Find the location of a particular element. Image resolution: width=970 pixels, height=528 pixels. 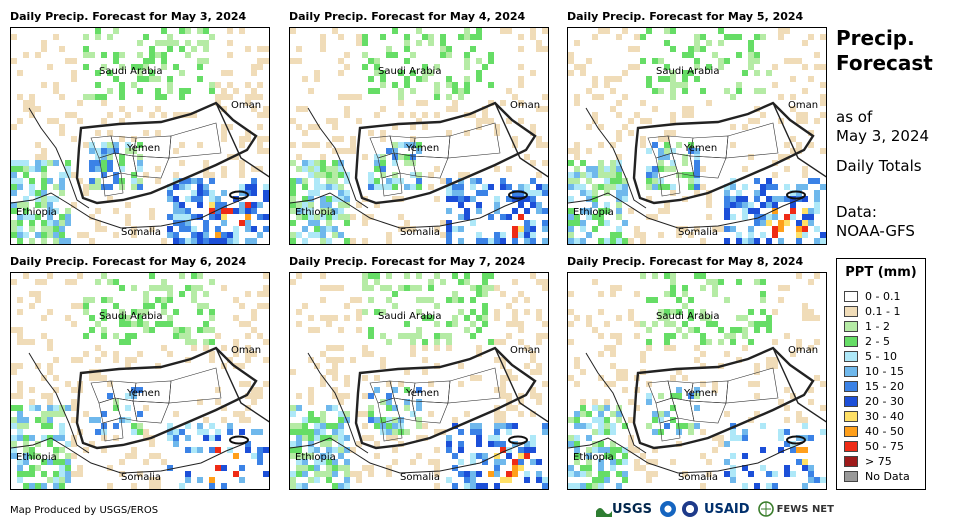

socotra-island is located at coordinates (518, 440).